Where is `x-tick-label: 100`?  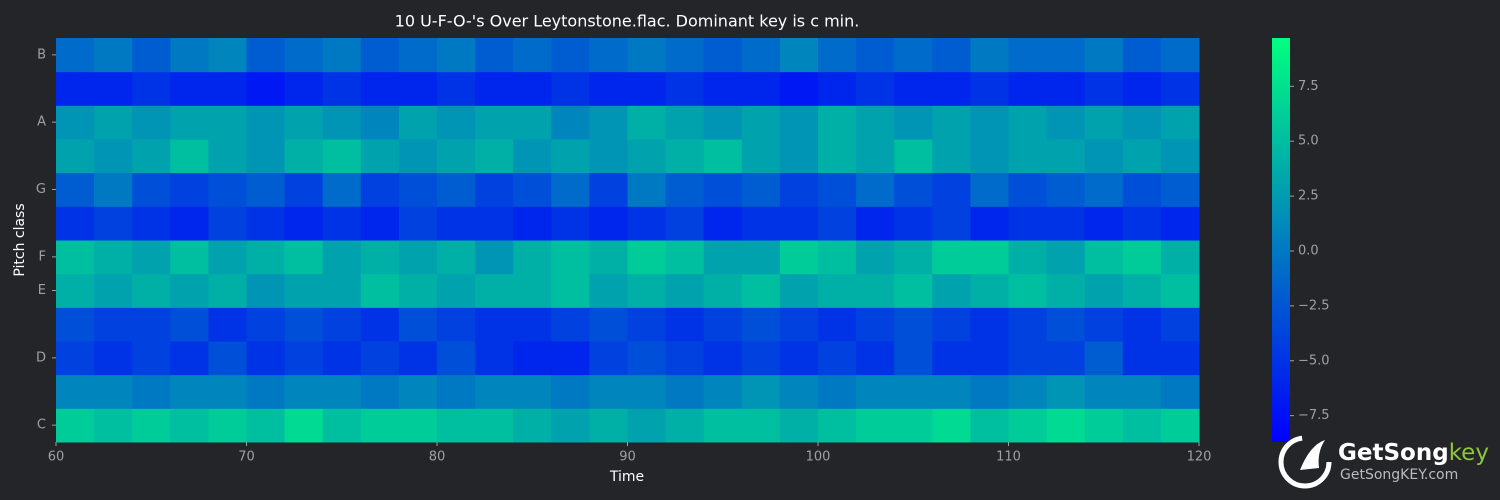
x-tick-label: 100 is located at coordinates (818, 457).